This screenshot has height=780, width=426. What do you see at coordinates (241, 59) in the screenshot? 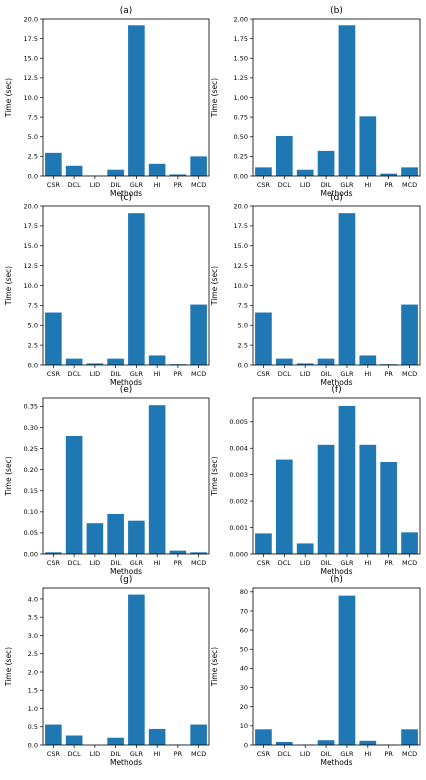
I see `y-tick-label: 1.50` at bounding box center [241, 59].